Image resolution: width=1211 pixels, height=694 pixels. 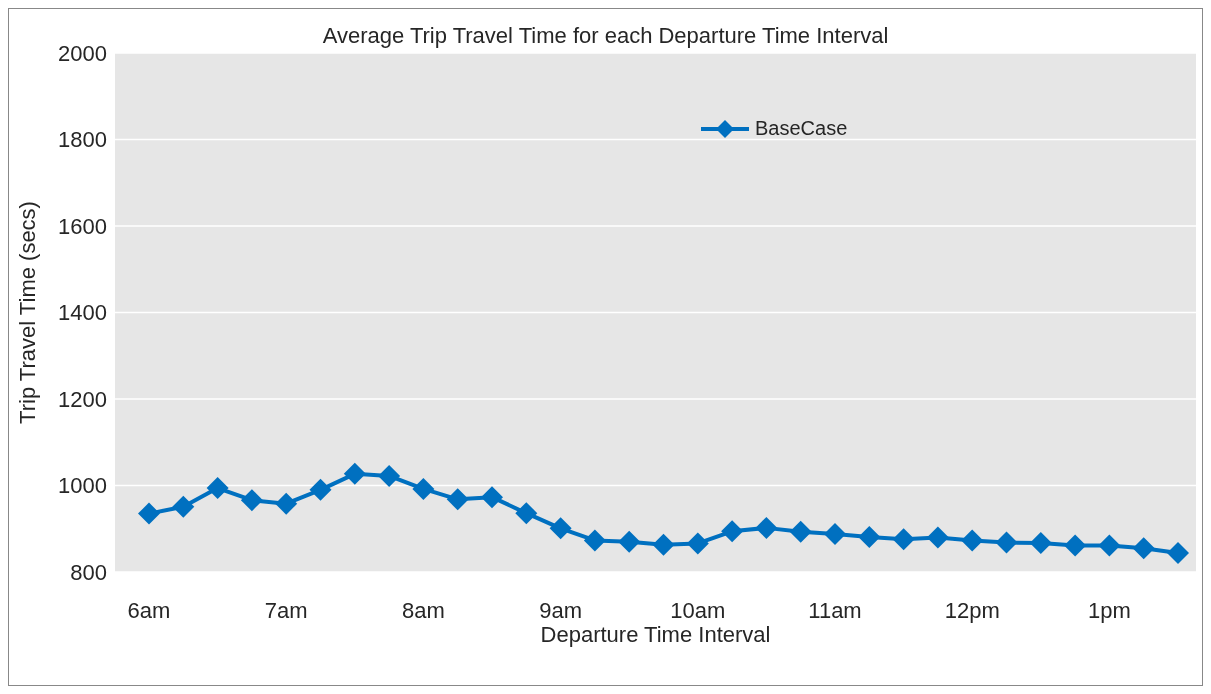 I want to click on x-tick-label: 8am, so click(x=423, y=610).